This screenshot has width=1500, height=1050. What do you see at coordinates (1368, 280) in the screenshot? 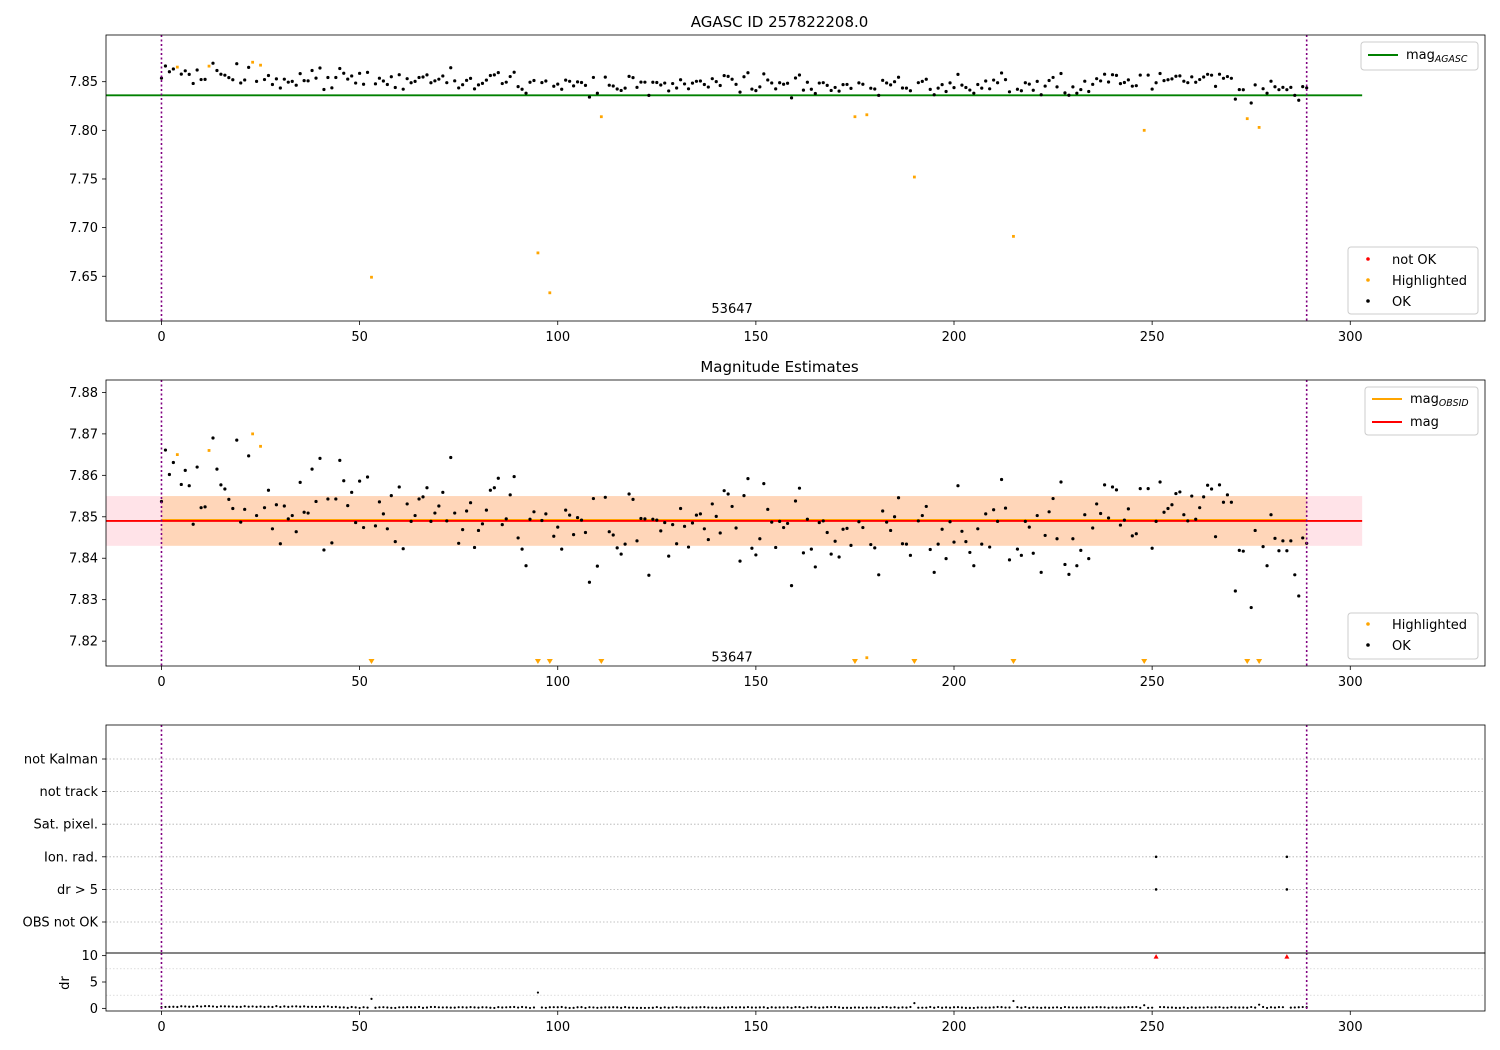
I see `legend-marker` at bounding box center [1368, 280].